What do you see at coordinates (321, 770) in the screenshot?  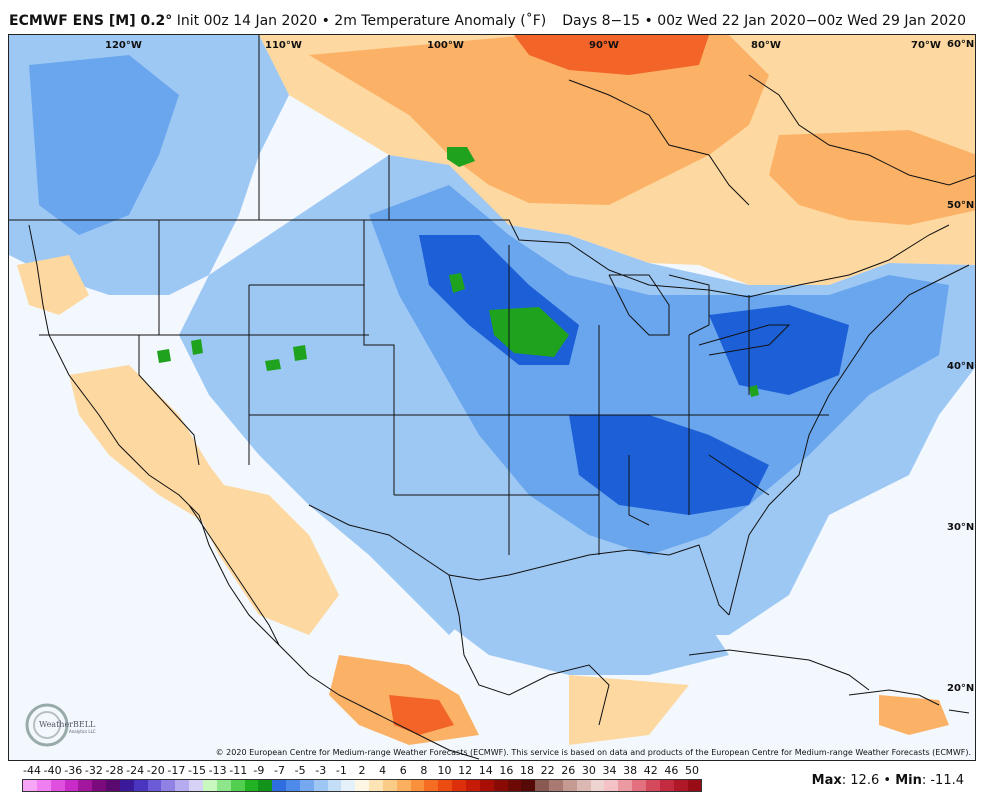 I see `legend-tick-14: -3` at bounding box center [321, 770].